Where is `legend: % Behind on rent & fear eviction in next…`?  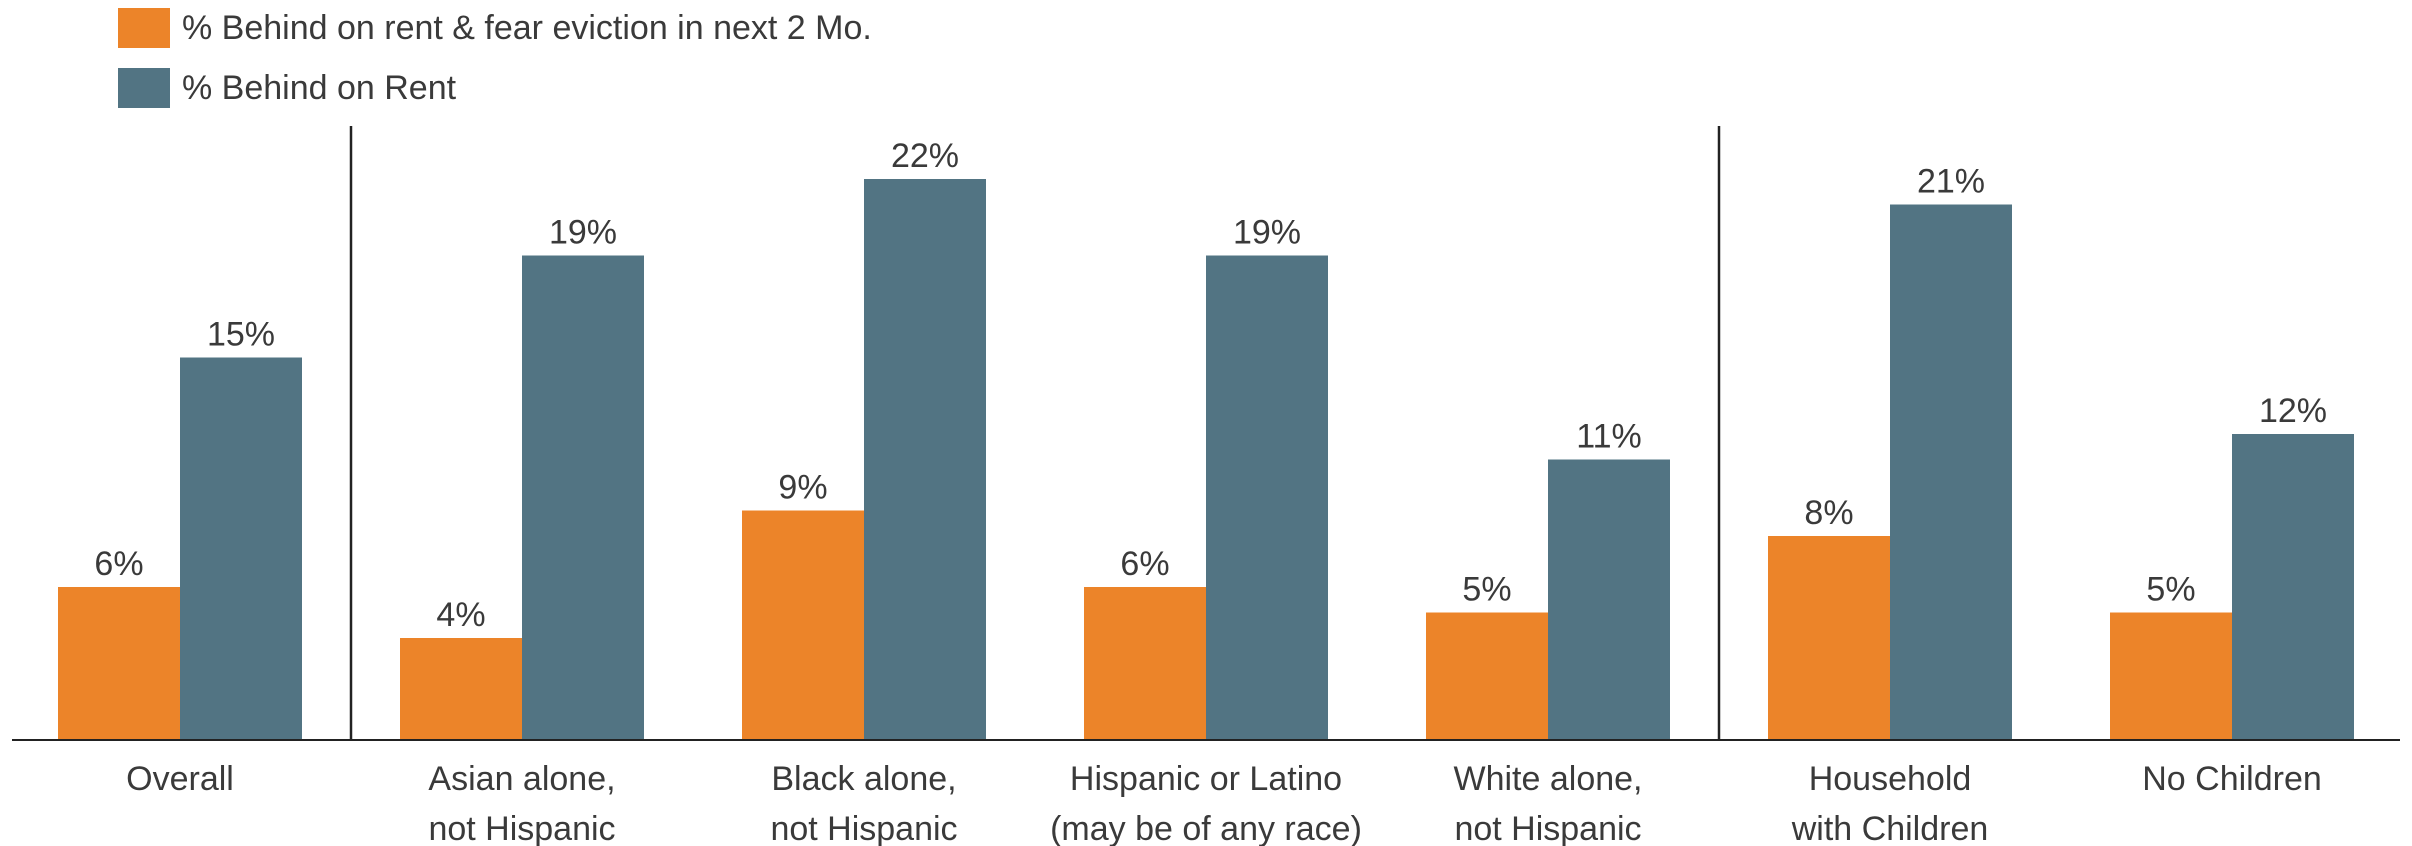
legend: % Behind on rent & fear eviction in next… is located at coordinates (495, 68).